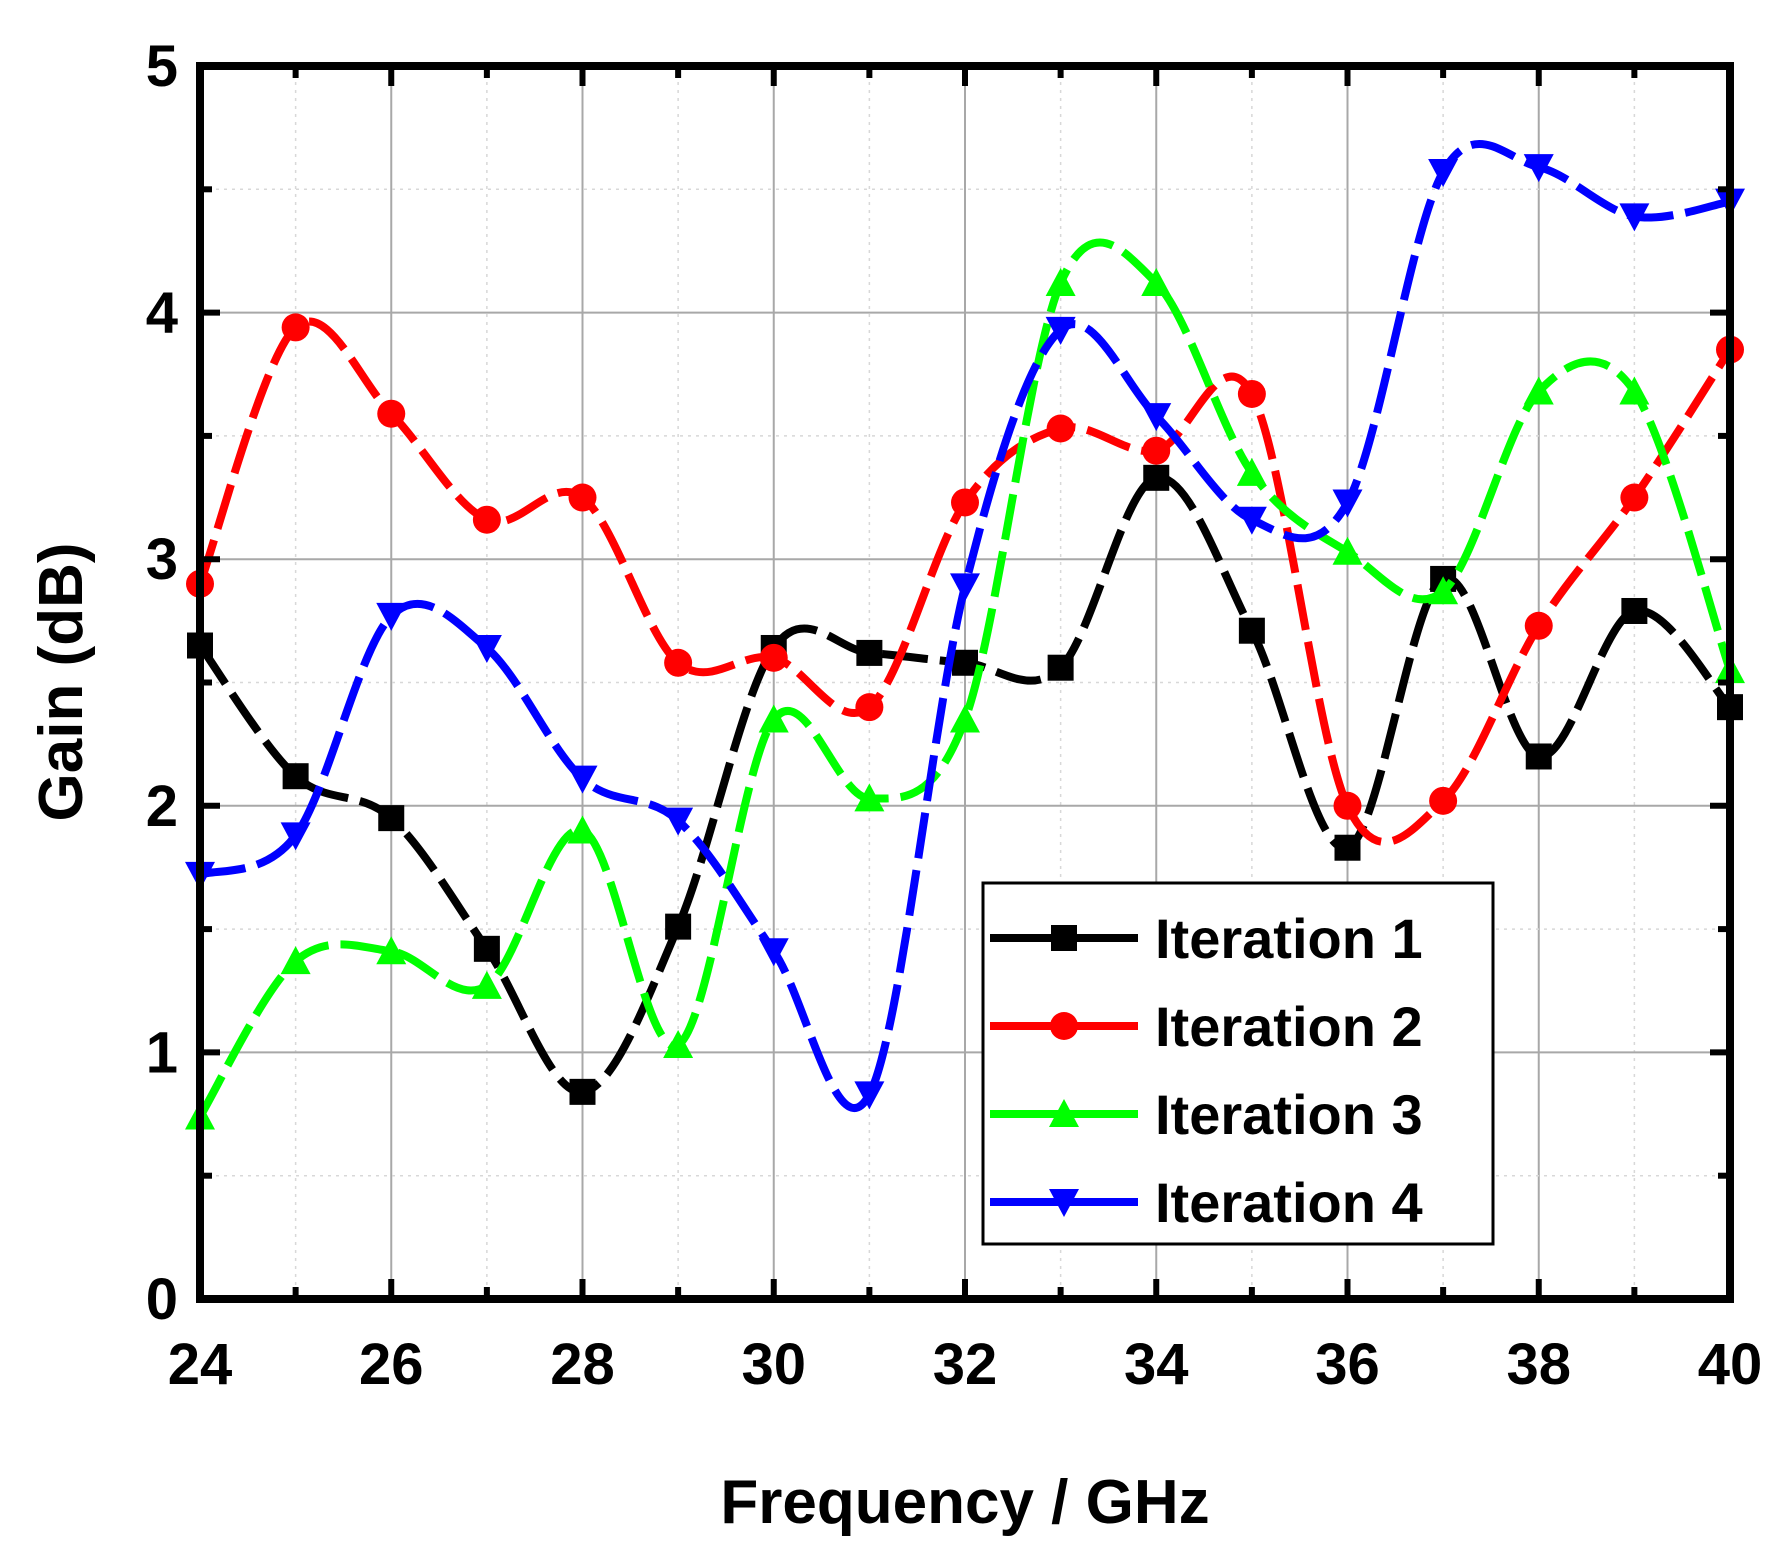 The height and width of the screenshot is (1558, 1785). Describe the element at coordinates (391, 1364) in the screenshot. I see `x-tick-label: 26` at that location.